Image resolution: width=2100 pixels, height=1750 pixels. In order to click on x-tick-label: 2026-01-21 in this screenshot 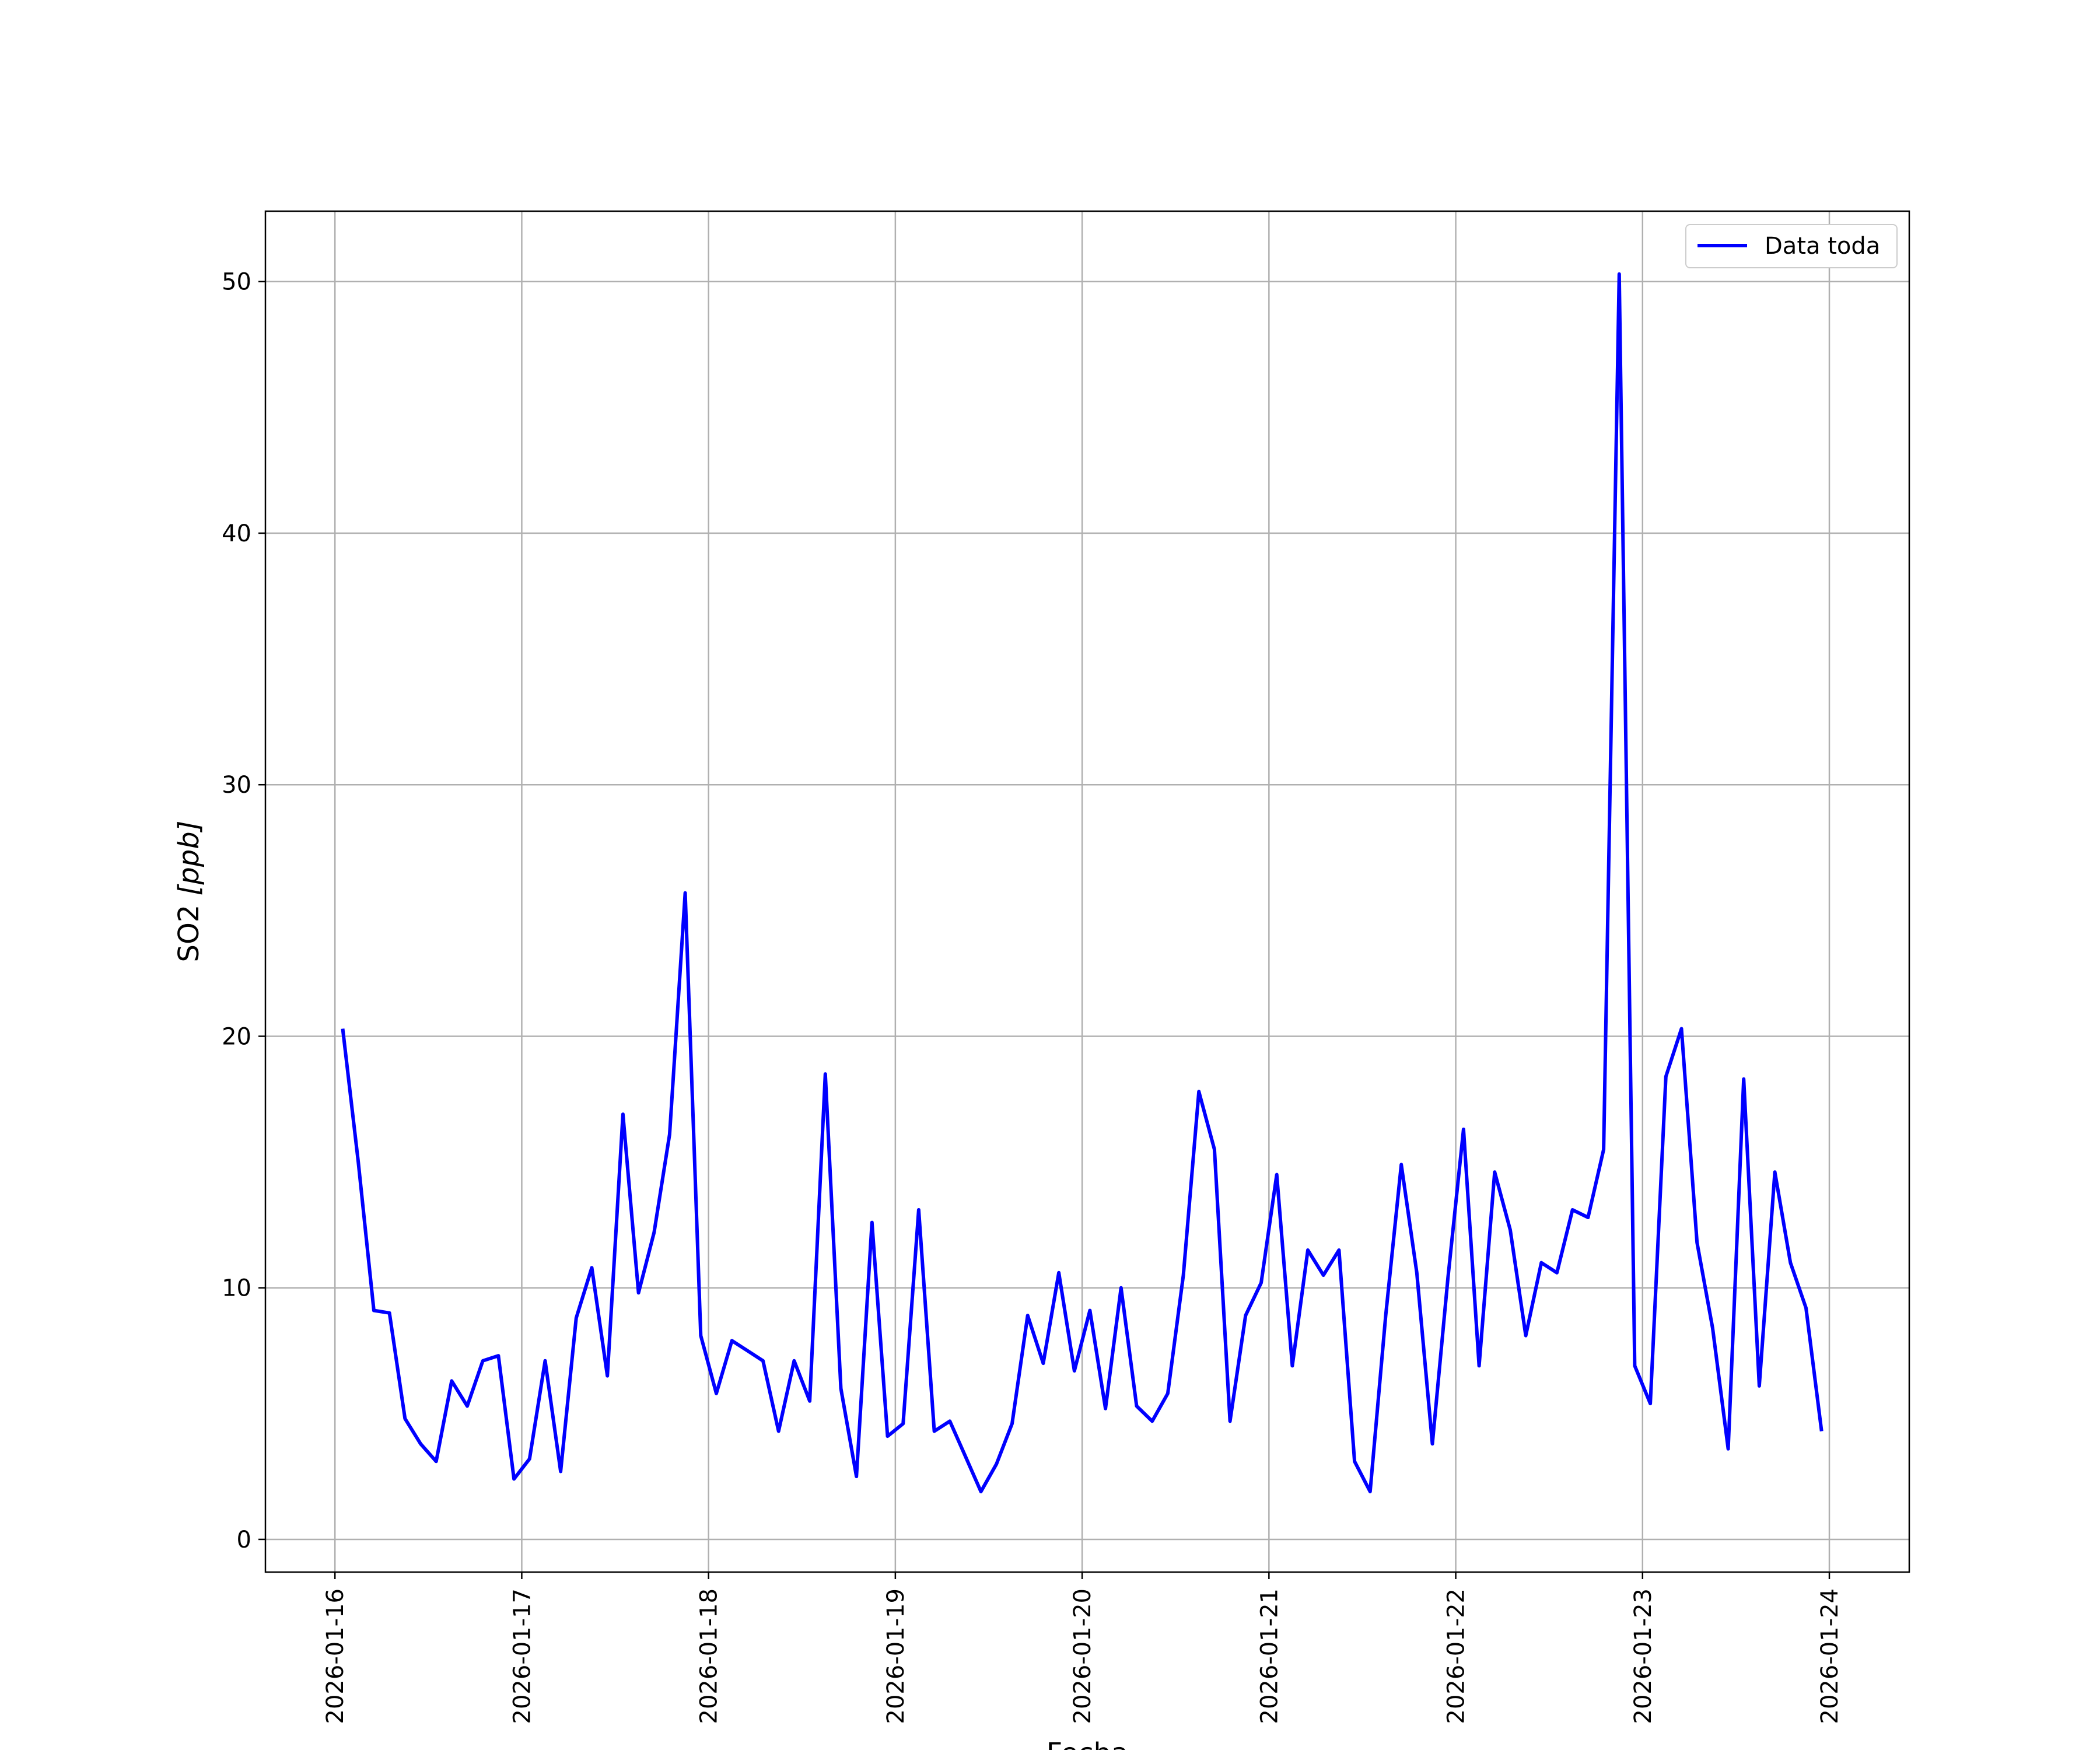, I will do `click(1269, 1656)`.